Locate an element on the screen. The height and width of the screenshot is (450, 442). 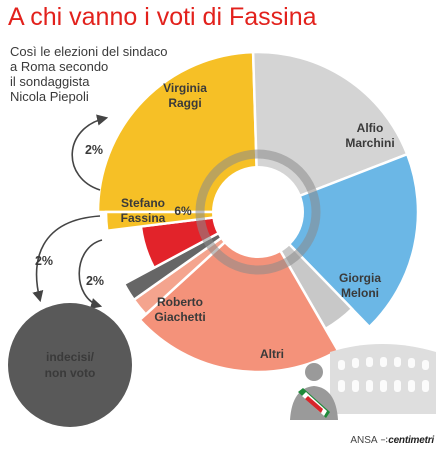
donut-center is located at coordinates (258, 212).